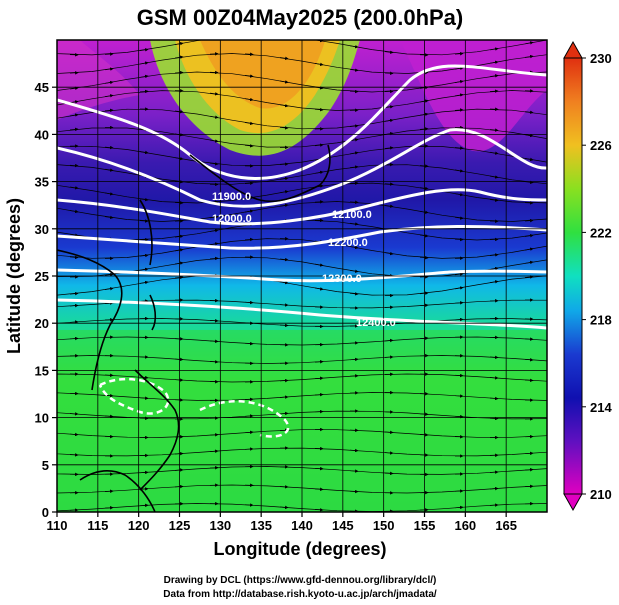  Describe the element at coordinates (601, 58) in the screenshot. I see `colorbar-tick-label: 230` at that location.